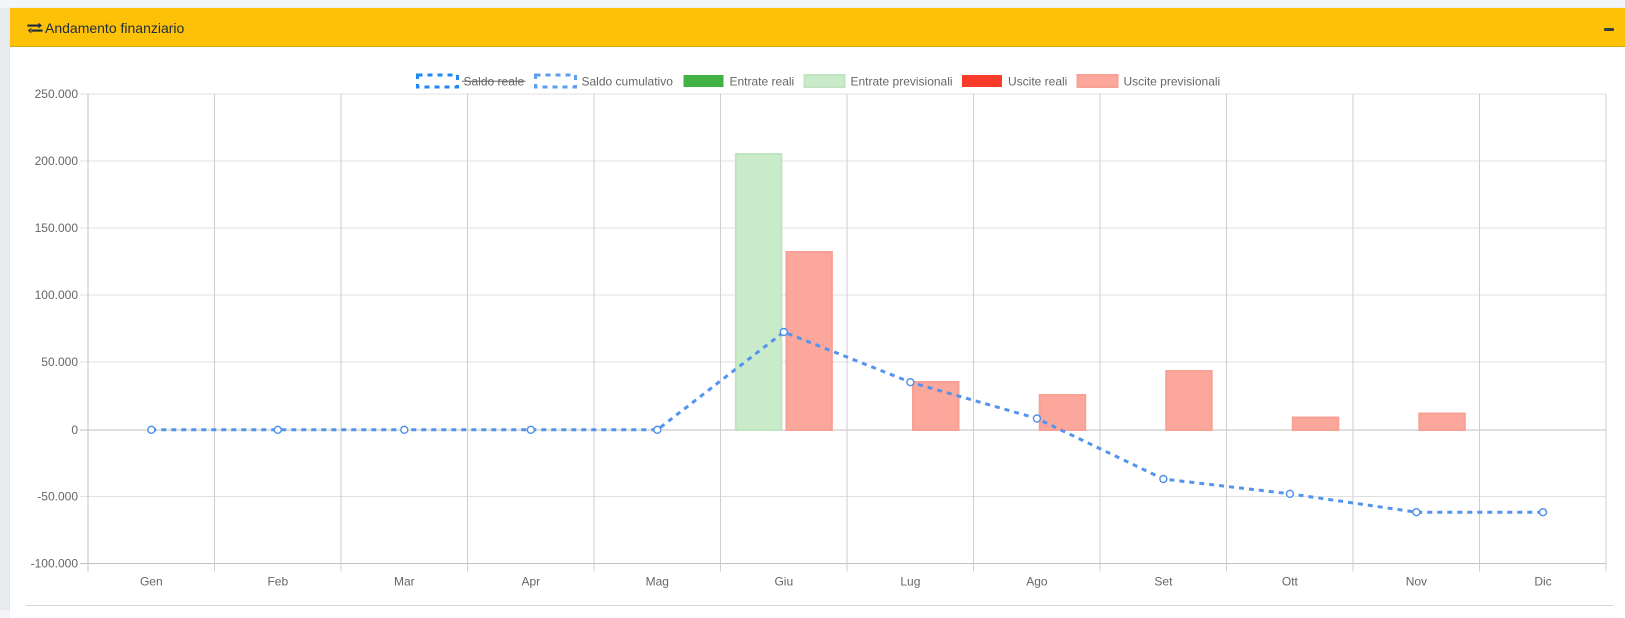  What do you see at coordinates (151, 582) in the screenshot?
I see `svg-text: Gen` at bounding box center [151, 582].